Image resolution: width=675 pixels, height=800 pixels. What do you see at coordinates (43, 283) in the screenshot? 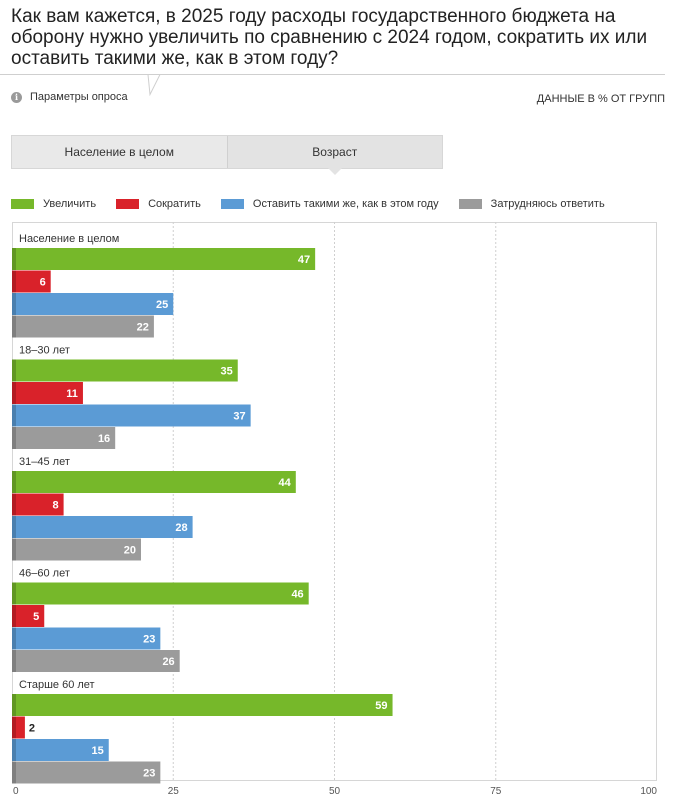
I see `value-label: 6` at bounding box center [43, 283].